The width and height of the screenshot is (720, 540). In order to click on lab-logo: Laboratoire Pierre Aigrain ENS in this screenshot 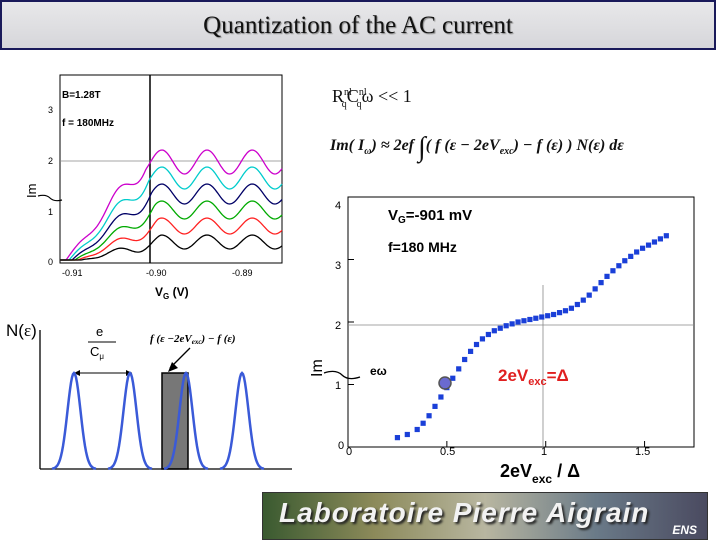, I will do `click(485, 516)`.